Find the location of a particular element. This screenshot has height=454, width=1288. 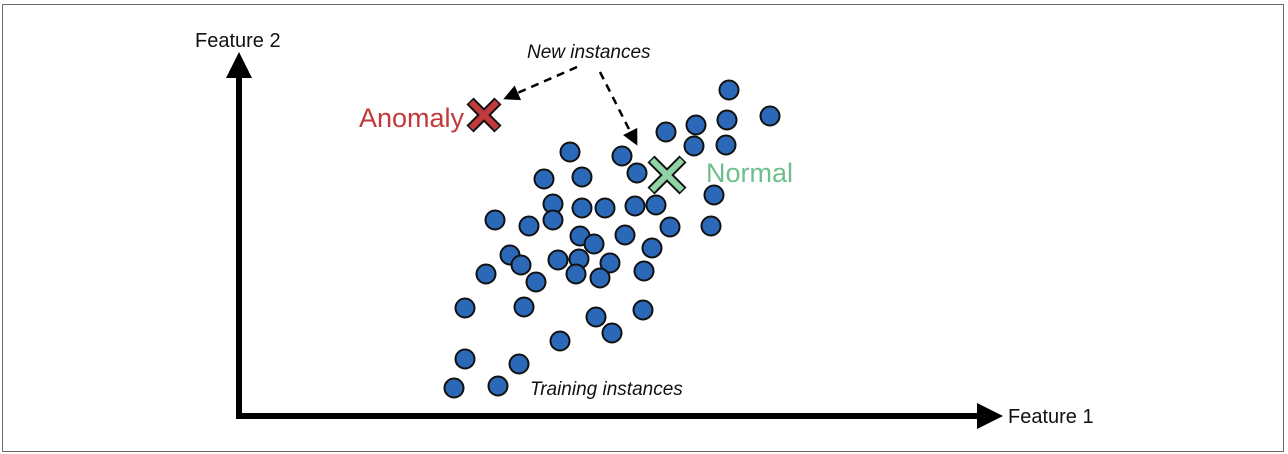

x-axis-label: Feature 1 is located at coordinates (1051, 417).